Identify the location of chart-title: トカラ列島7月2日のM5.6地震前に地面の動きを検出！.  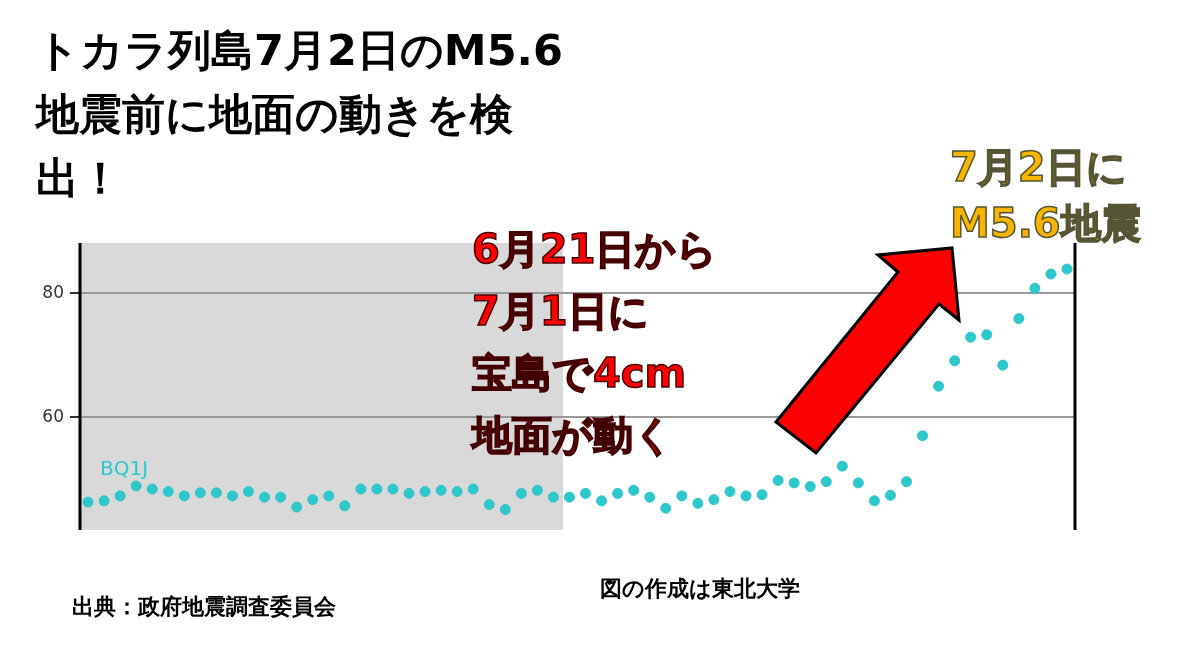
(300, 114).